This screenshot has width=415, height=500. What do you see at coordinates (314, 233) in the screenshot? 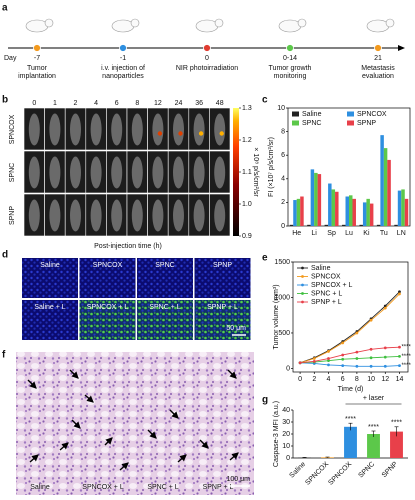
I see `x-tick-label: Li` at bounding box center [314, 233].